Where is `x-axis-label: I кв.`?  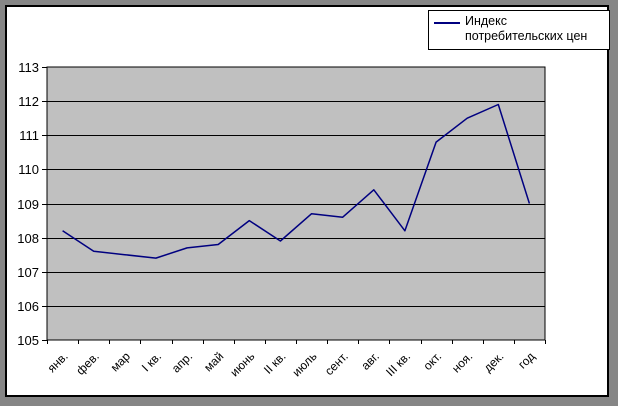
x-axis-label: I кв. is located at coordinates (151, 361).